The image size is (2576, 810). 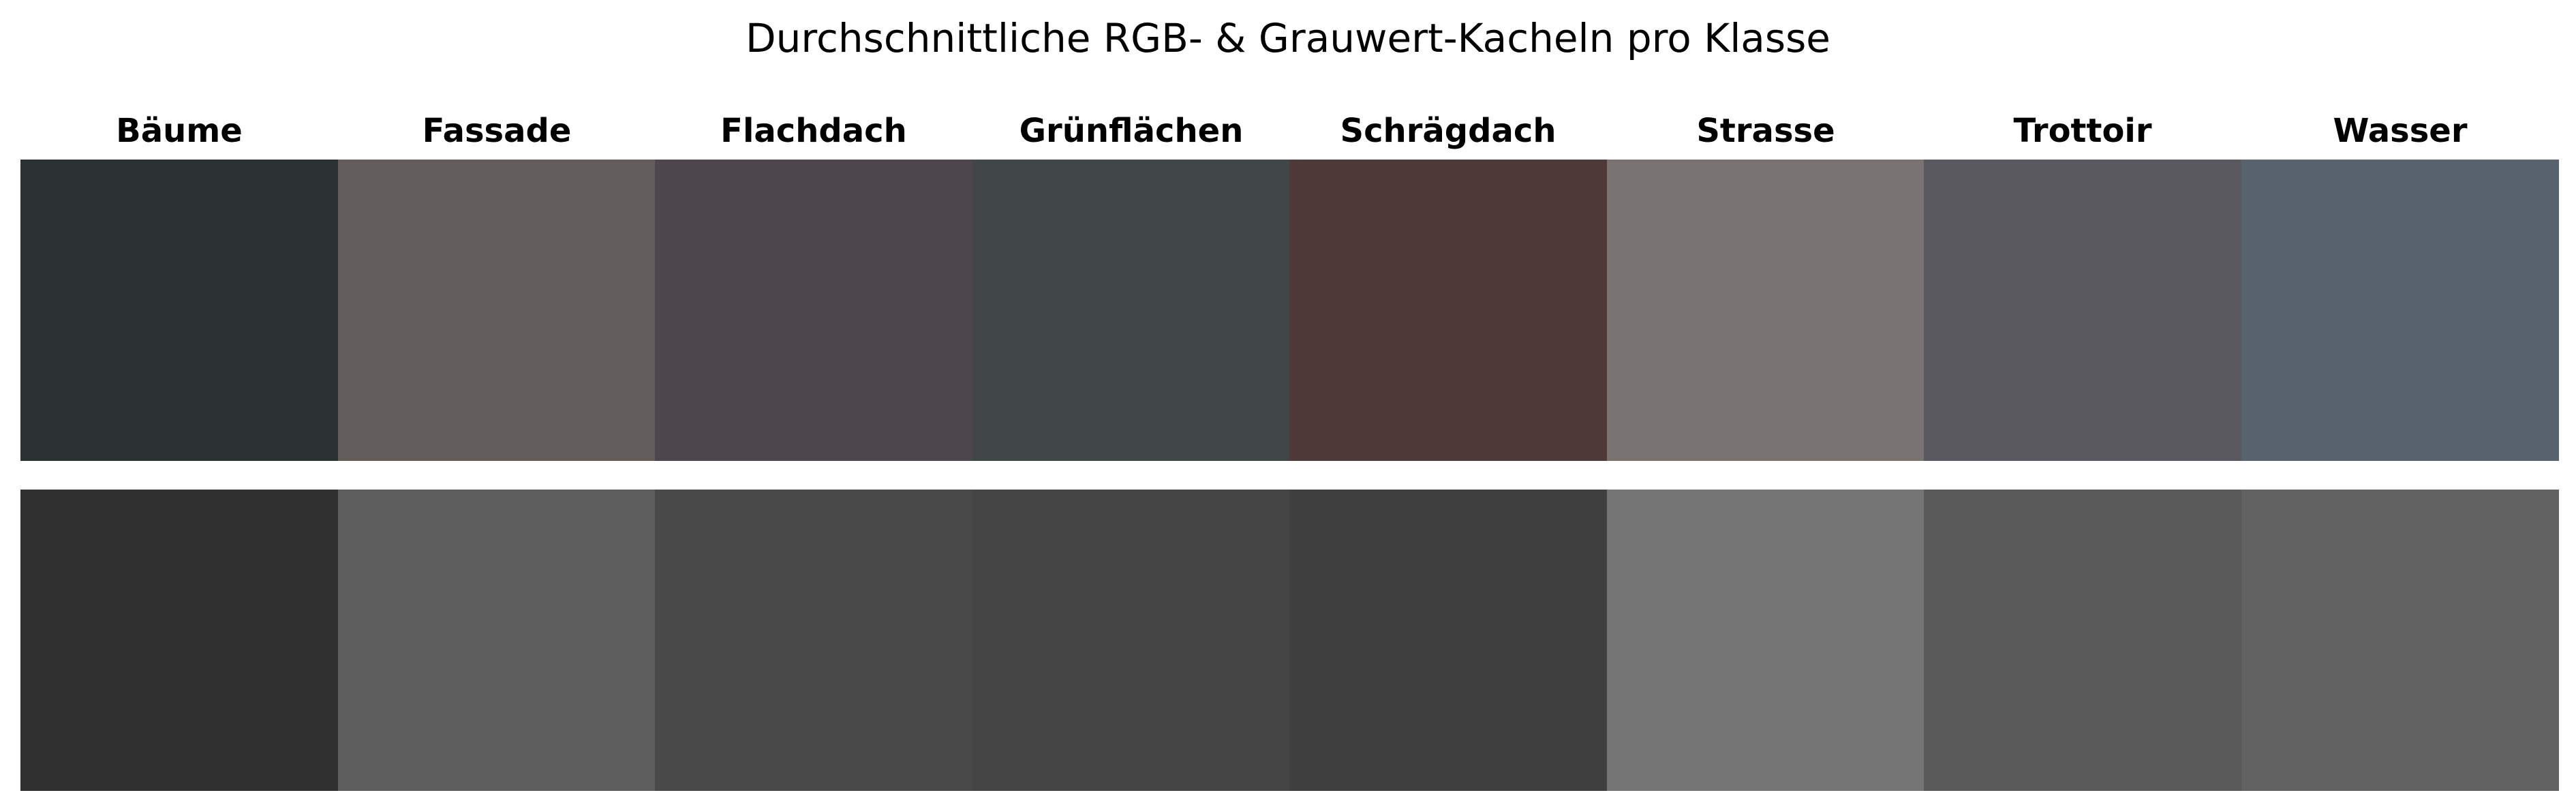 What do you see at coordinates (2082, 131) in the screenshot?
I see `class-label: Trottoir` at bounding box center [2082, 131].